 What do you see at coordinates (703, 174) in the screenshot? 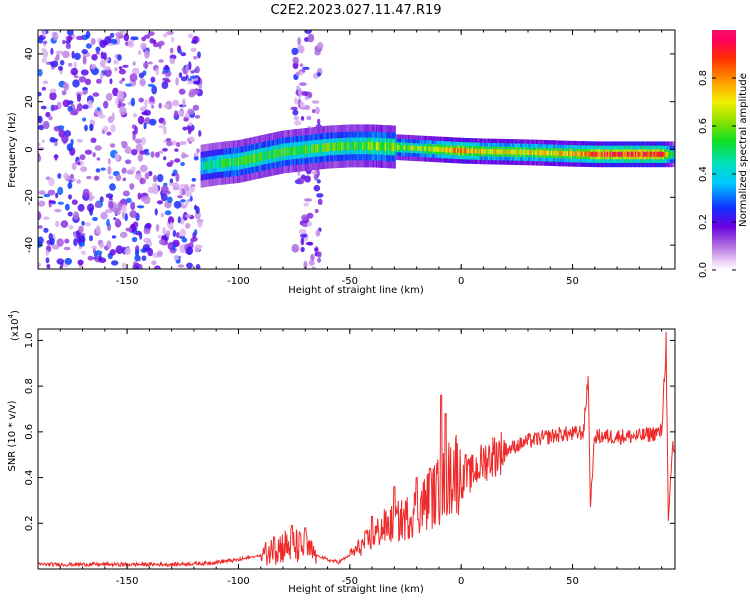
I see `colorbar-tick-label: 0.4` at bounding box center [703, 174].